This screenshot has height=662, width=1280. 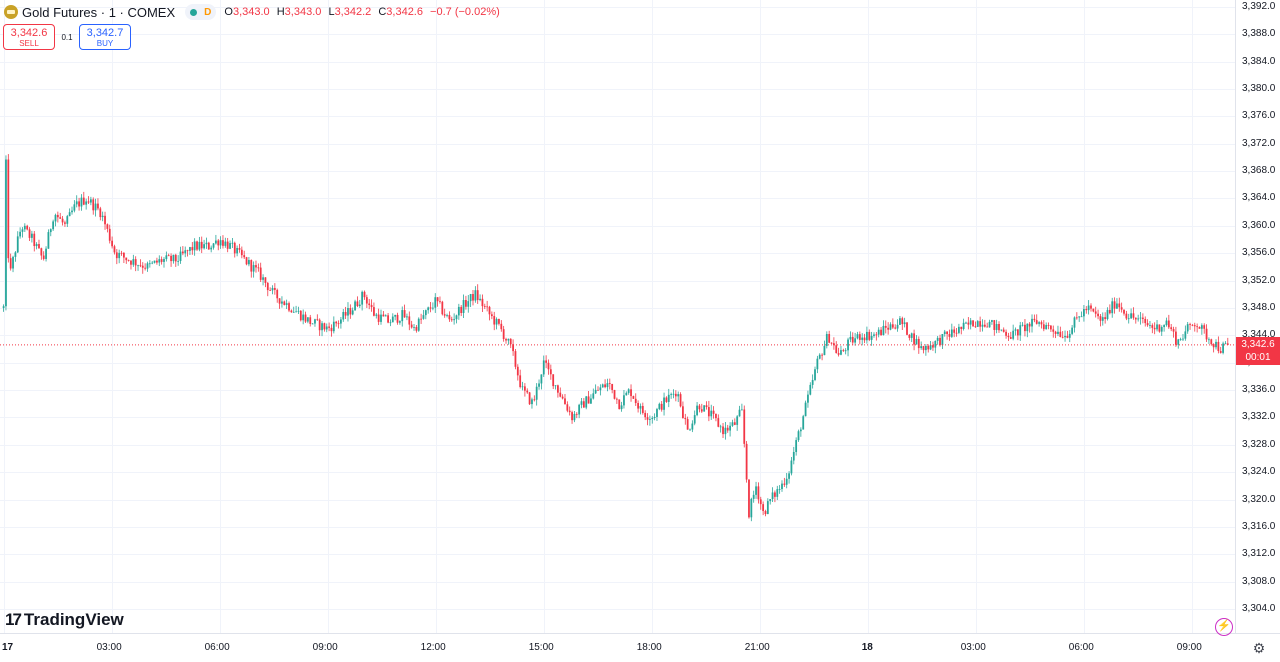 What do you see at coordinates (201, 12) in the screenshot?
I see `market-status-badge: D` at bounding box center [201, 12].